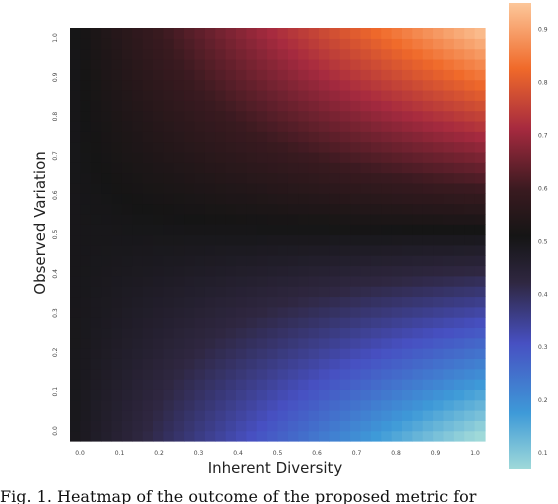 The height and width of the screenshot is (504, 558). Describe the element at coordinates (277, 453) in the screenshot. I see `x-tick-labels: 0.0 0.1 0.2 0.3 0.4 0.5 0.6 0.7 0.8 0.9 1.0` at that location.